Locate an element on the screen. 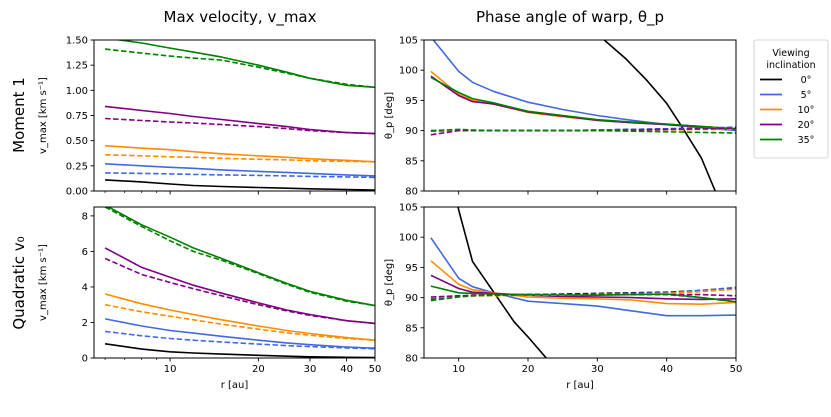  legend: Viewing inclination 0° 5° 10° 20° 35° is located at coordinates (791, 99).